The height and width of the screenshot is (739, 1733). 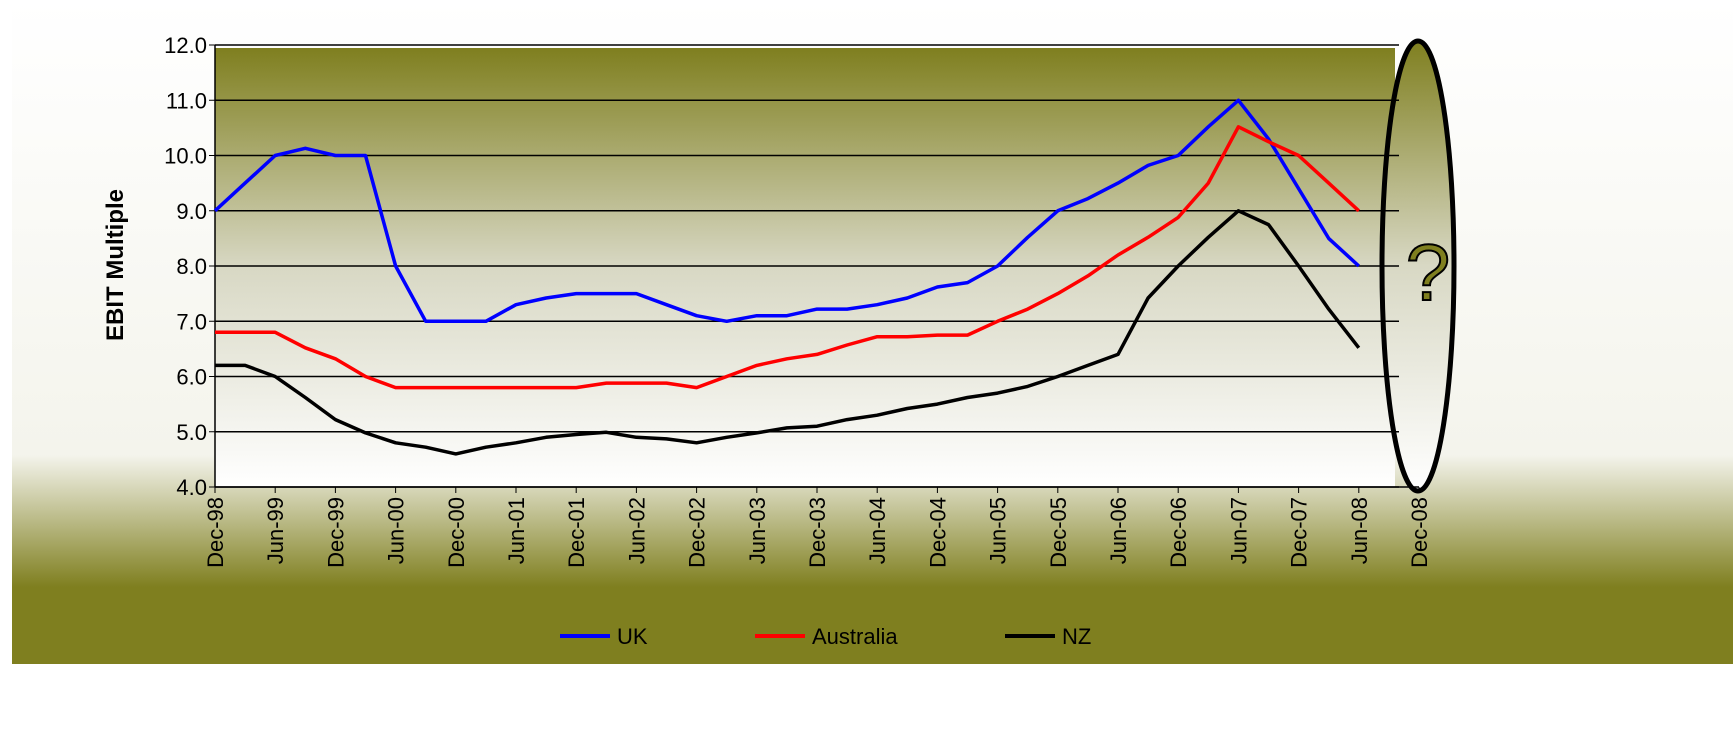 I want to click on x-tick-label: Dec-08, so click(x=1419, y=532).